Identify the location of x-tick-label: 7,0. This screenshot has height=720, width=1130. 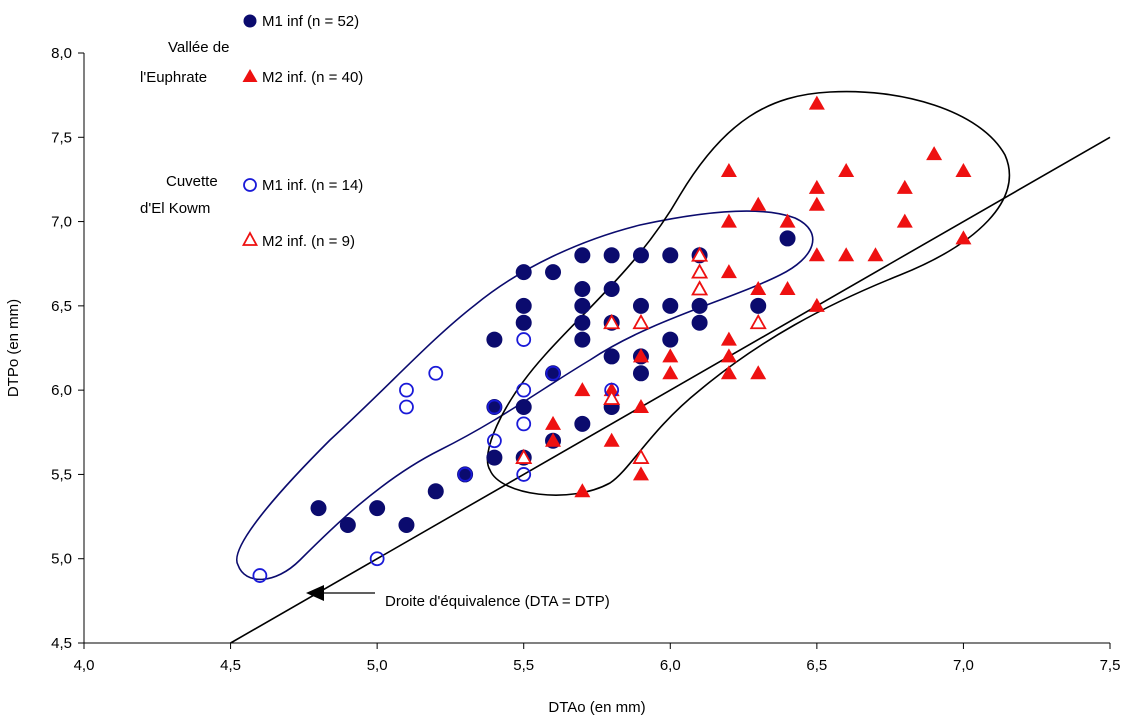
(963, 665).